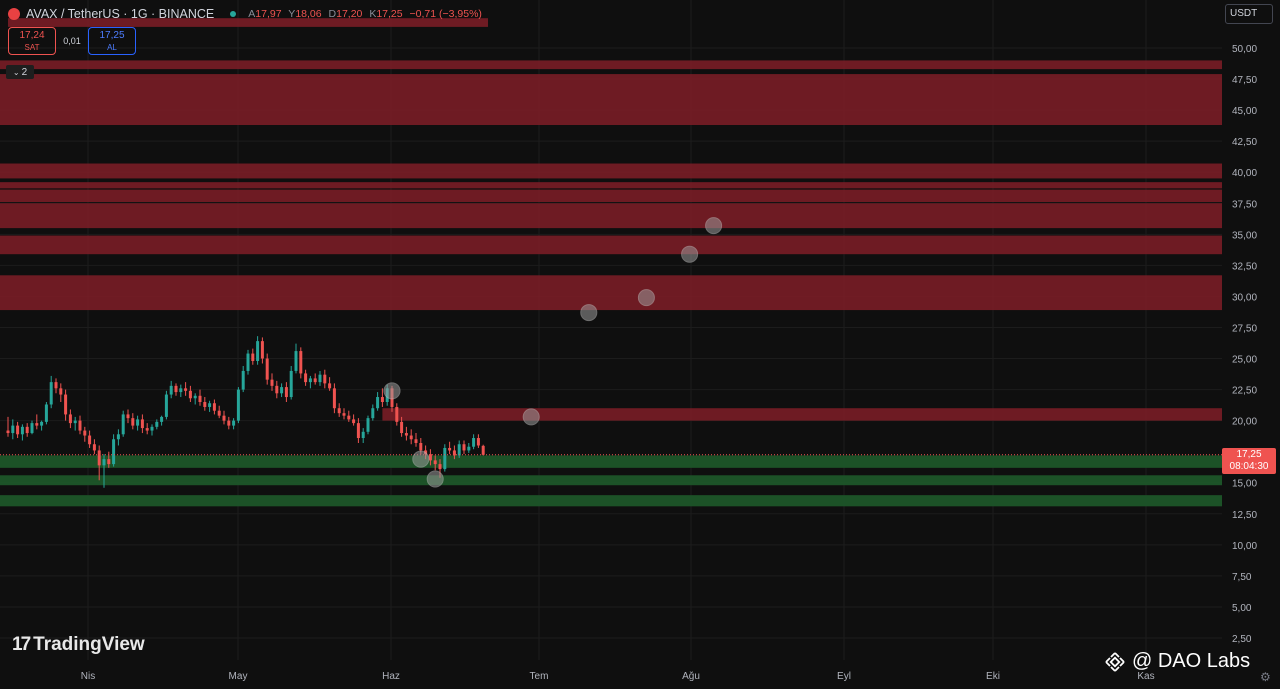 The height and width of the screenshot is (689, 1280). What do you see at coordinates (1244, 484) in the screenshot?
I see `y-axis-tick-label: 15,00` at bounding box center [1244, 484].